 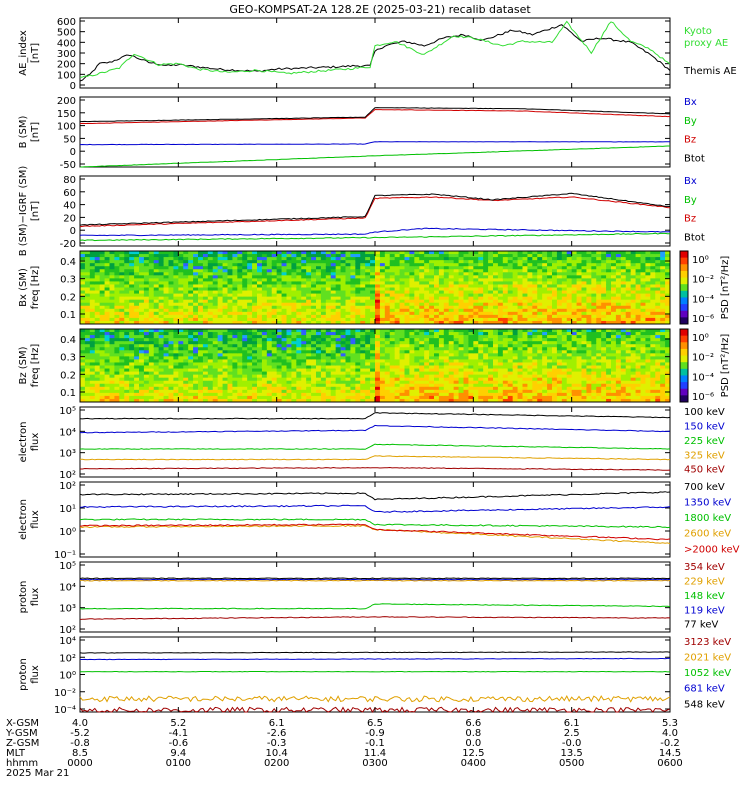 What do you see at coordinates (68, 165) in the screenshot?
I see `y-tick-label: -50` at bounding box center [68, 165].